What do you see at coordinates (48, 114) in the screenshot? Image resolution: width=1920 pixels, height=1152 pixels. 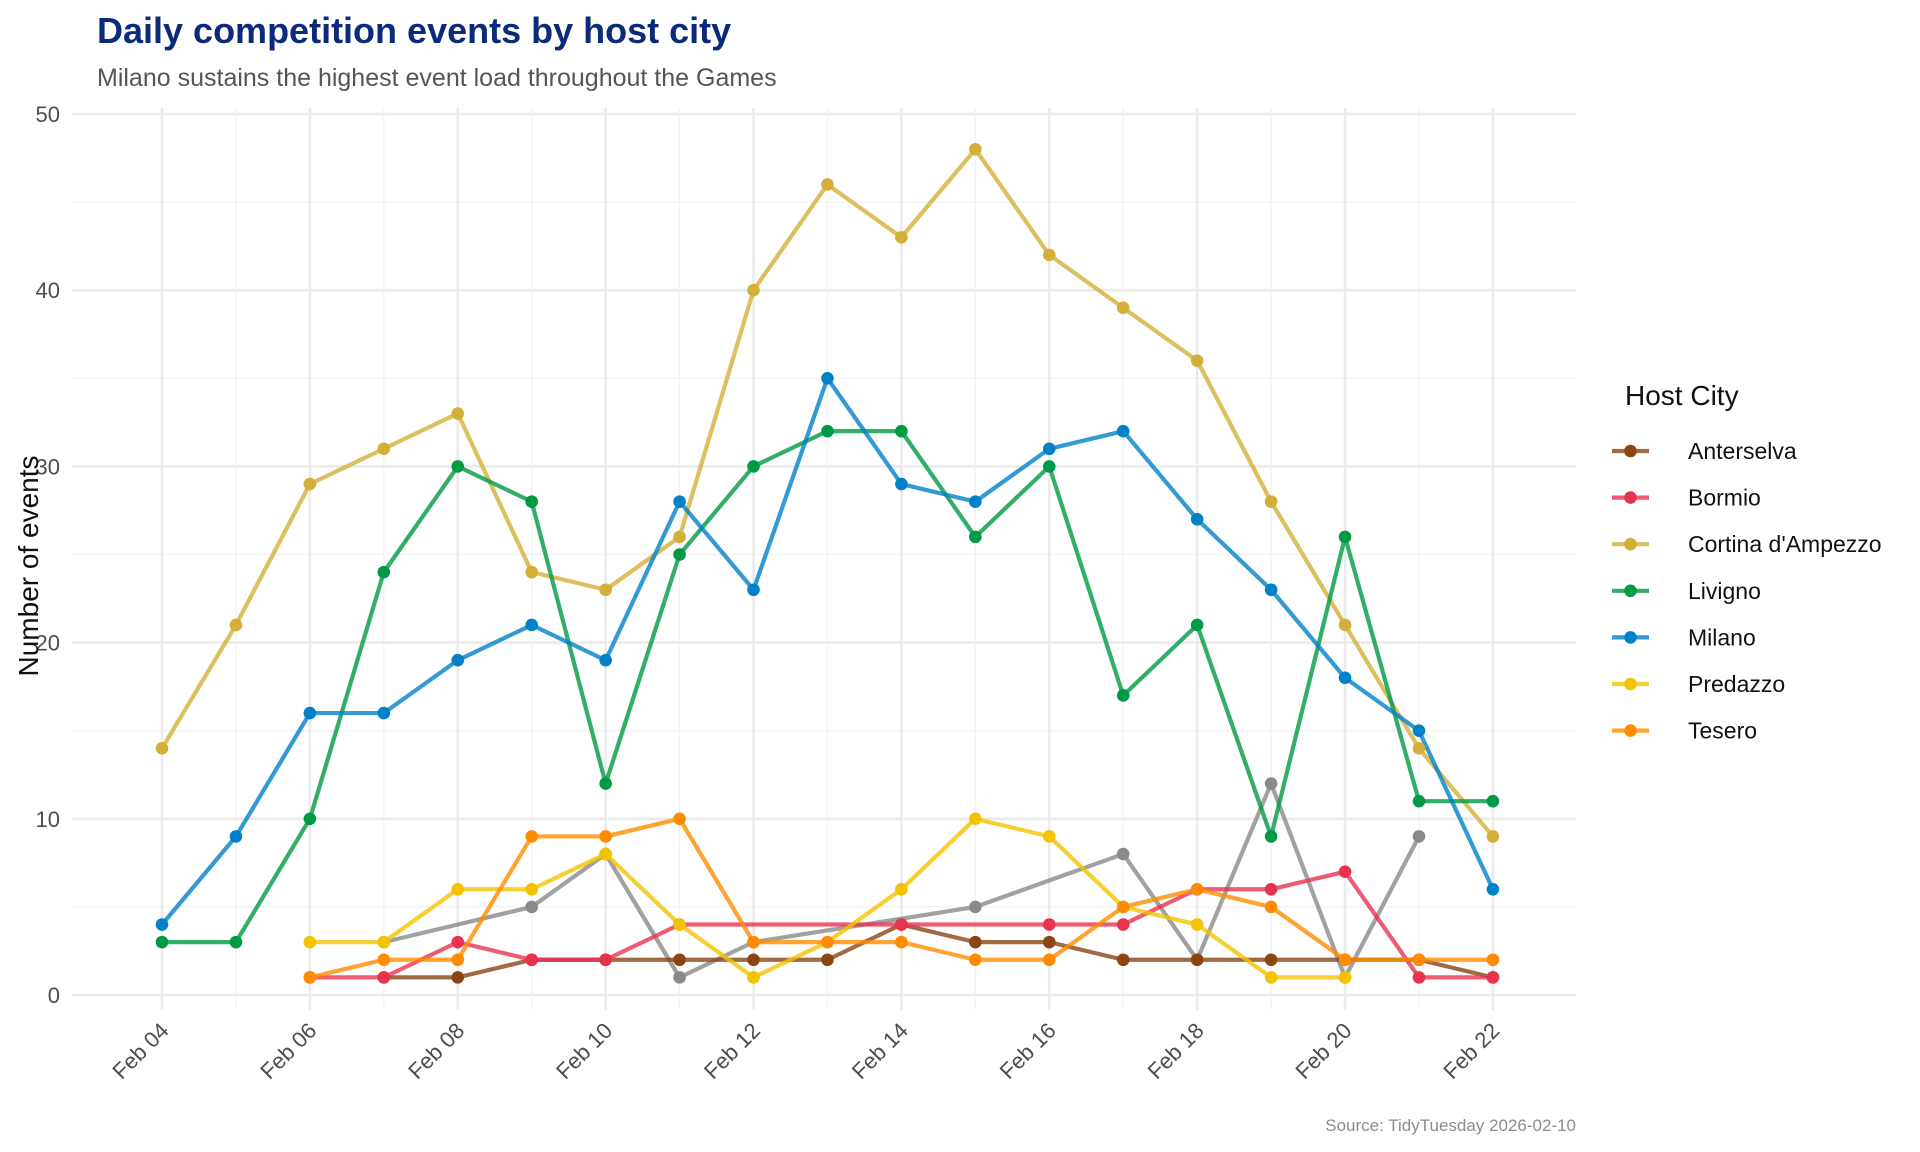 I see `y-tick-label: 50` at bounding box center [48, 114].